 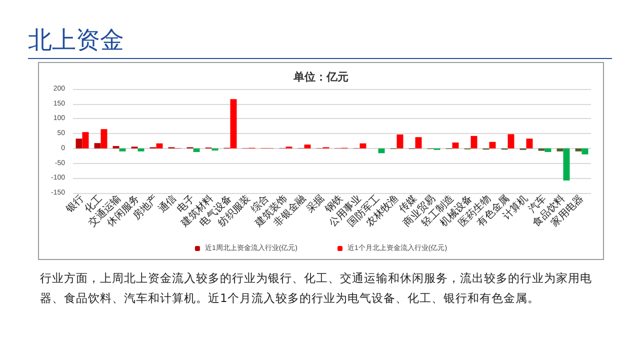 I want to click on chart-title: 北上资金, so click(x=76, y=40).